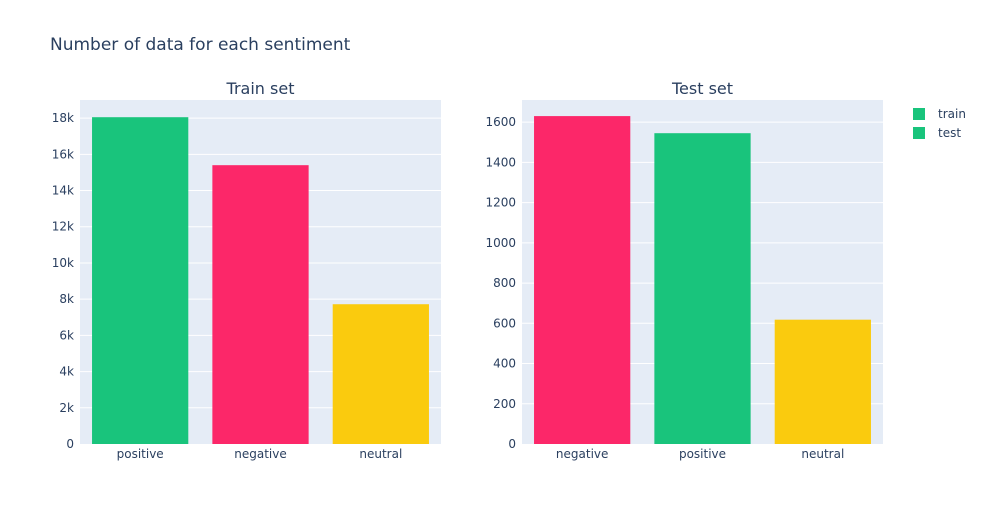  Describe the element at coordinates (504, 323) in the screenshot. I see `y-tick-label: 600` at that location.